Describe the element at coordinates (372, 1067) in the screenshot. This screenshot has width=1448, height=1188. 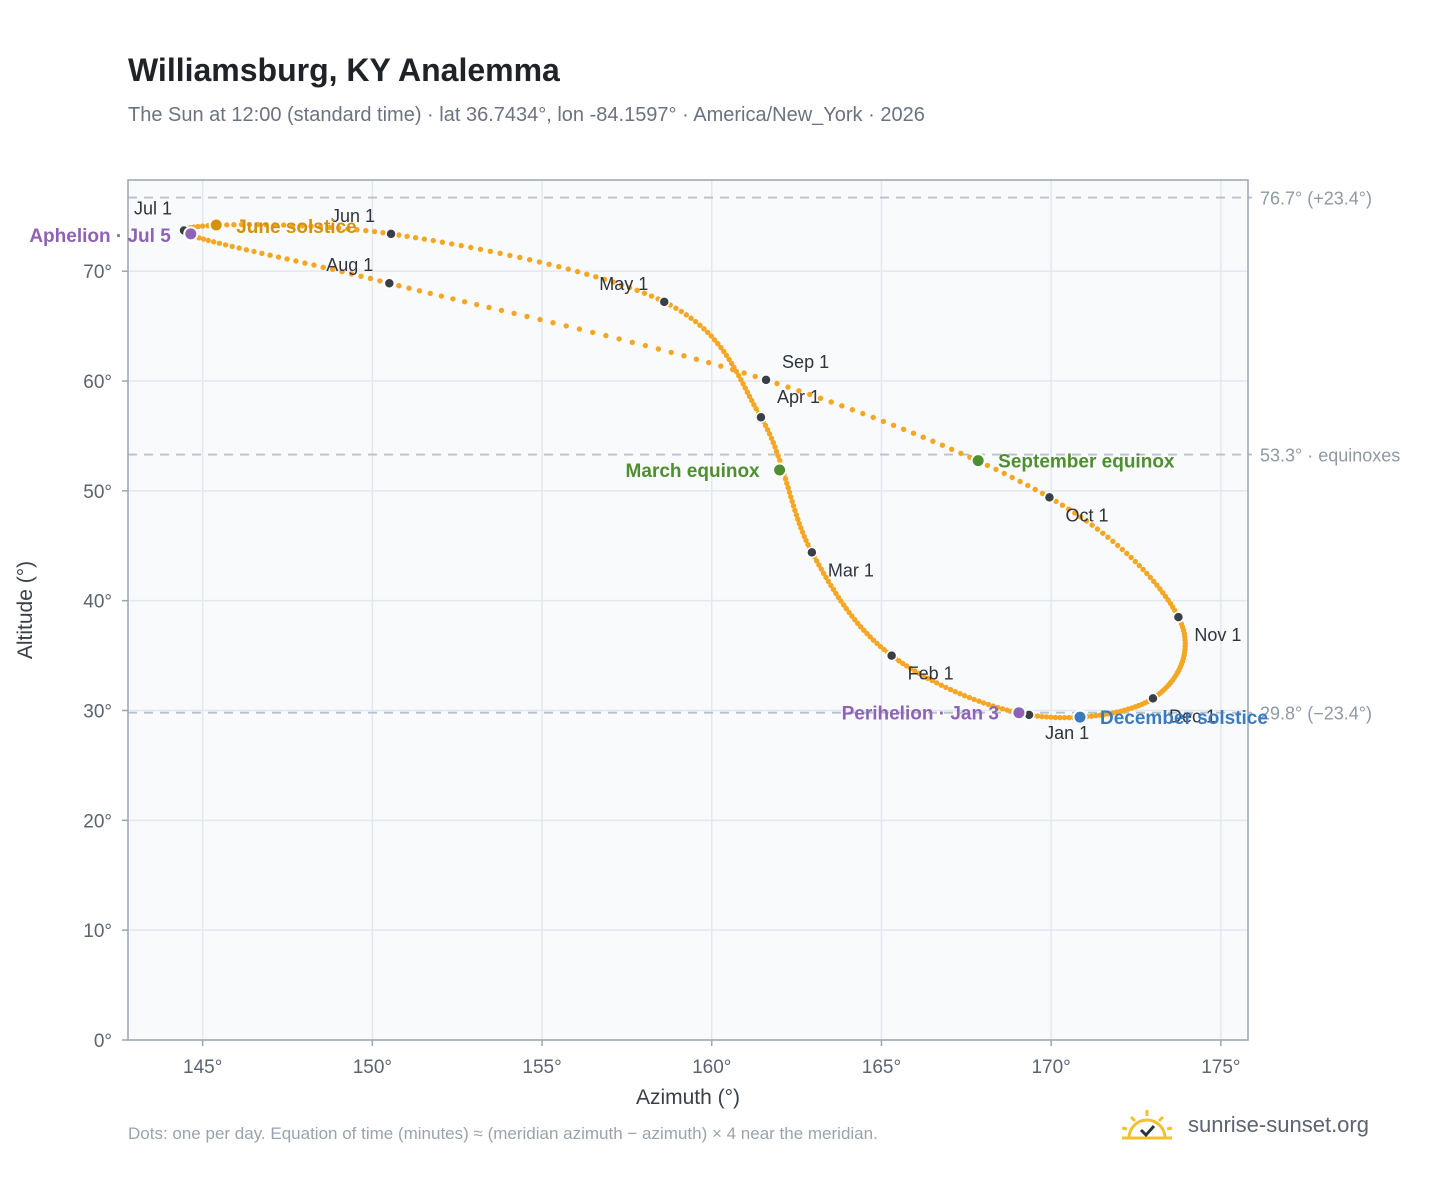
I see `x-tick-label: 150°` at that location.